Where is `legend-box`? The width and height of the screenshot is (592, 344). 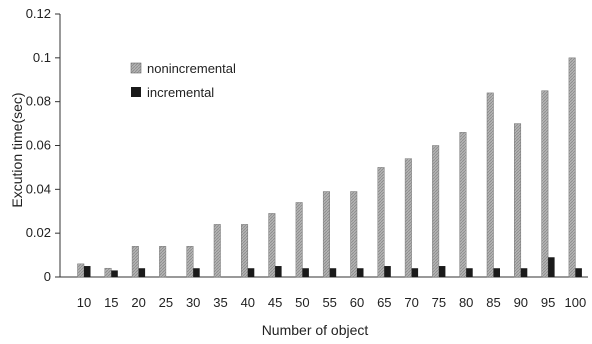 legend-box is located at coordinates (188, 78).